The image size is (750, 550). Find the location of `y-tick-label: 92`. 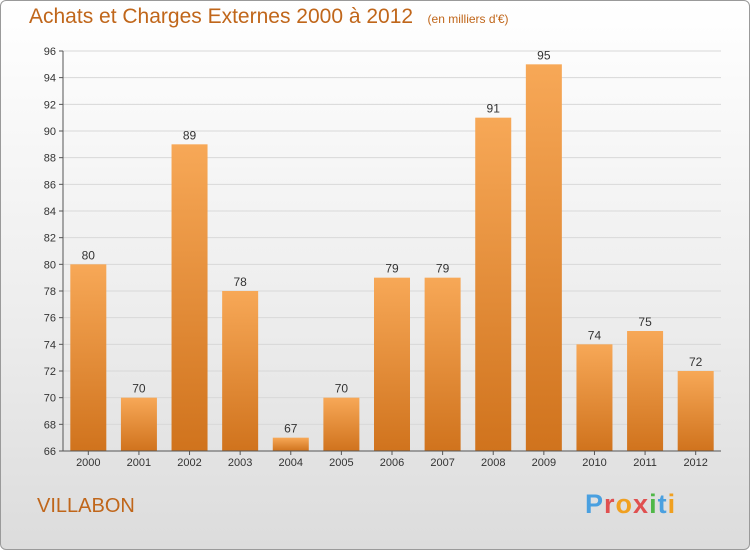

y-tick-label: 92 is located at coordinates (50, 105).